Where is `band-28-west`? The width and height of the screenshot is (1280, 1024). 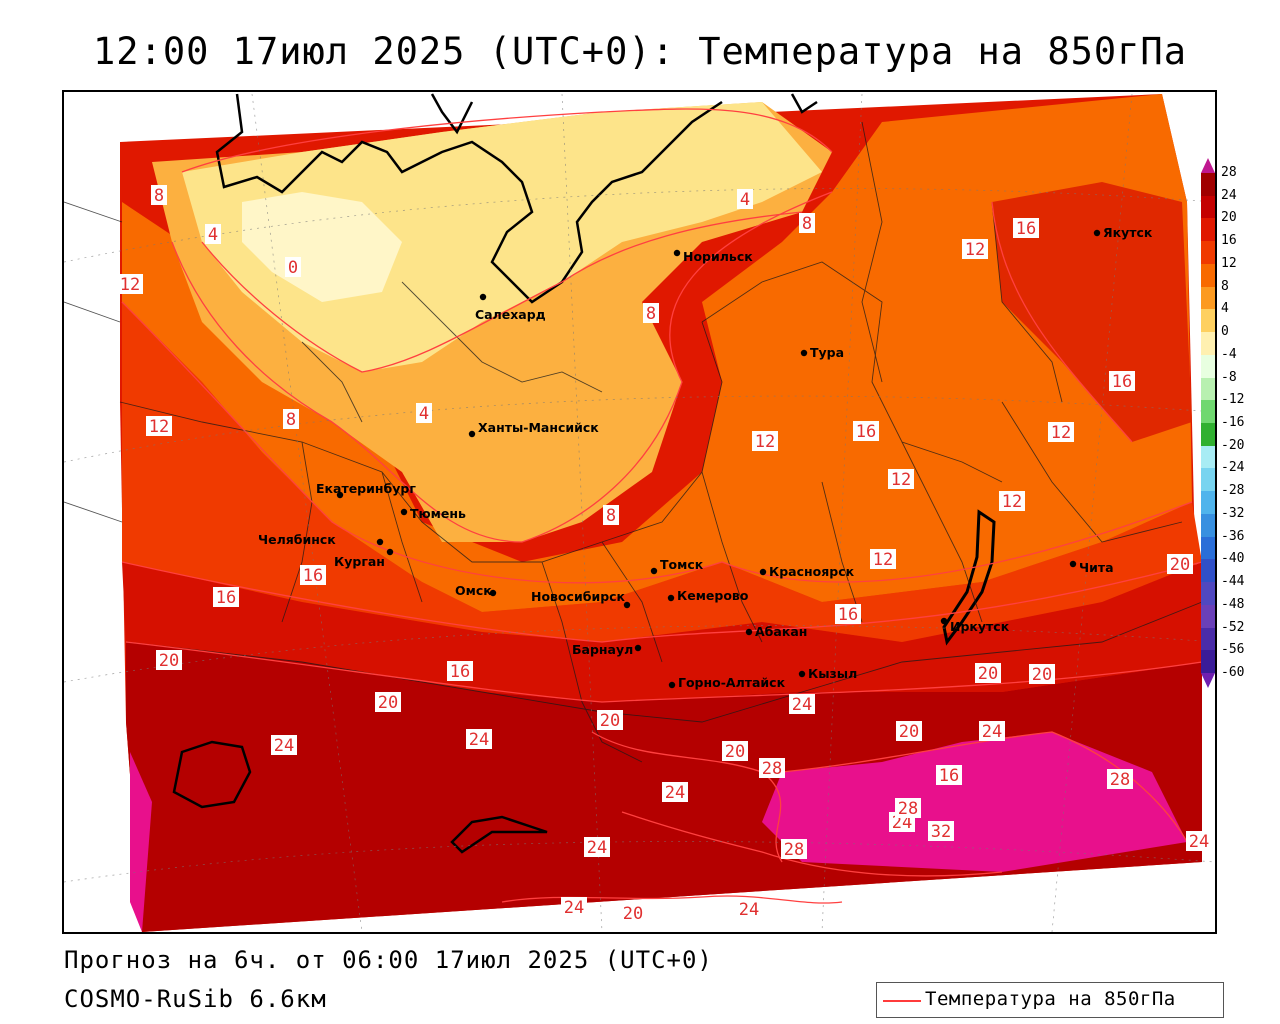
band-28-west is located at coordinates (141, 842).